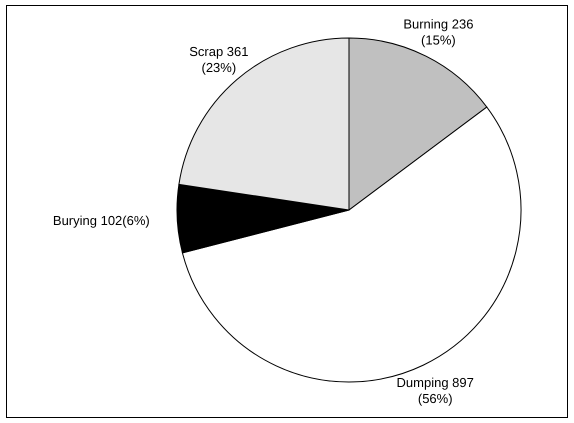  What do you see at coordinates (435, 390) in the screenshot?
I see `slice-label: Dumping 897 (56%)` at bounding box center [435, 390].